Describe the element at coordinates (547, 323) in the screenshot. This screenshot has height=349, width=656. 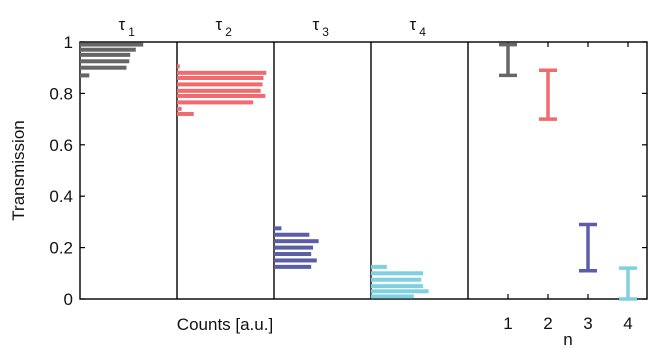
I see `x-tick-label: 2` at that location.